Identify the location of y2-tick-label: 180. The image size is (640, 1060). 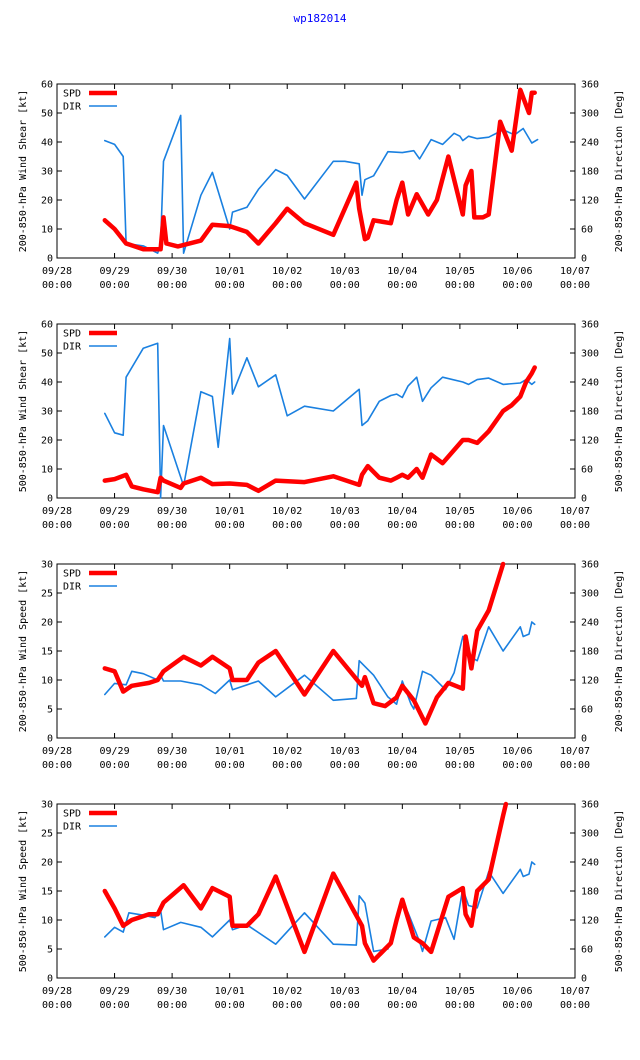
(590, 892).